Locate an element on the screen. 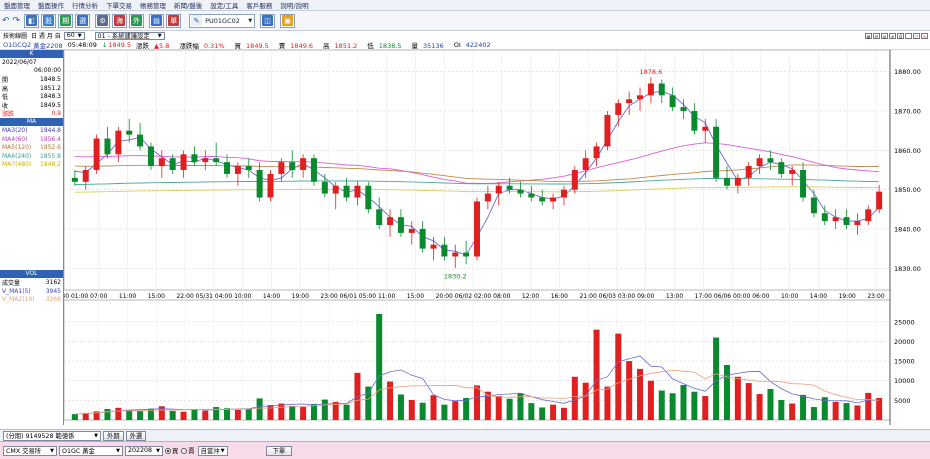 The width and height of the screenshot is (930, 459). quote-change: ▲5.8 is located at coordinates (162, 45).